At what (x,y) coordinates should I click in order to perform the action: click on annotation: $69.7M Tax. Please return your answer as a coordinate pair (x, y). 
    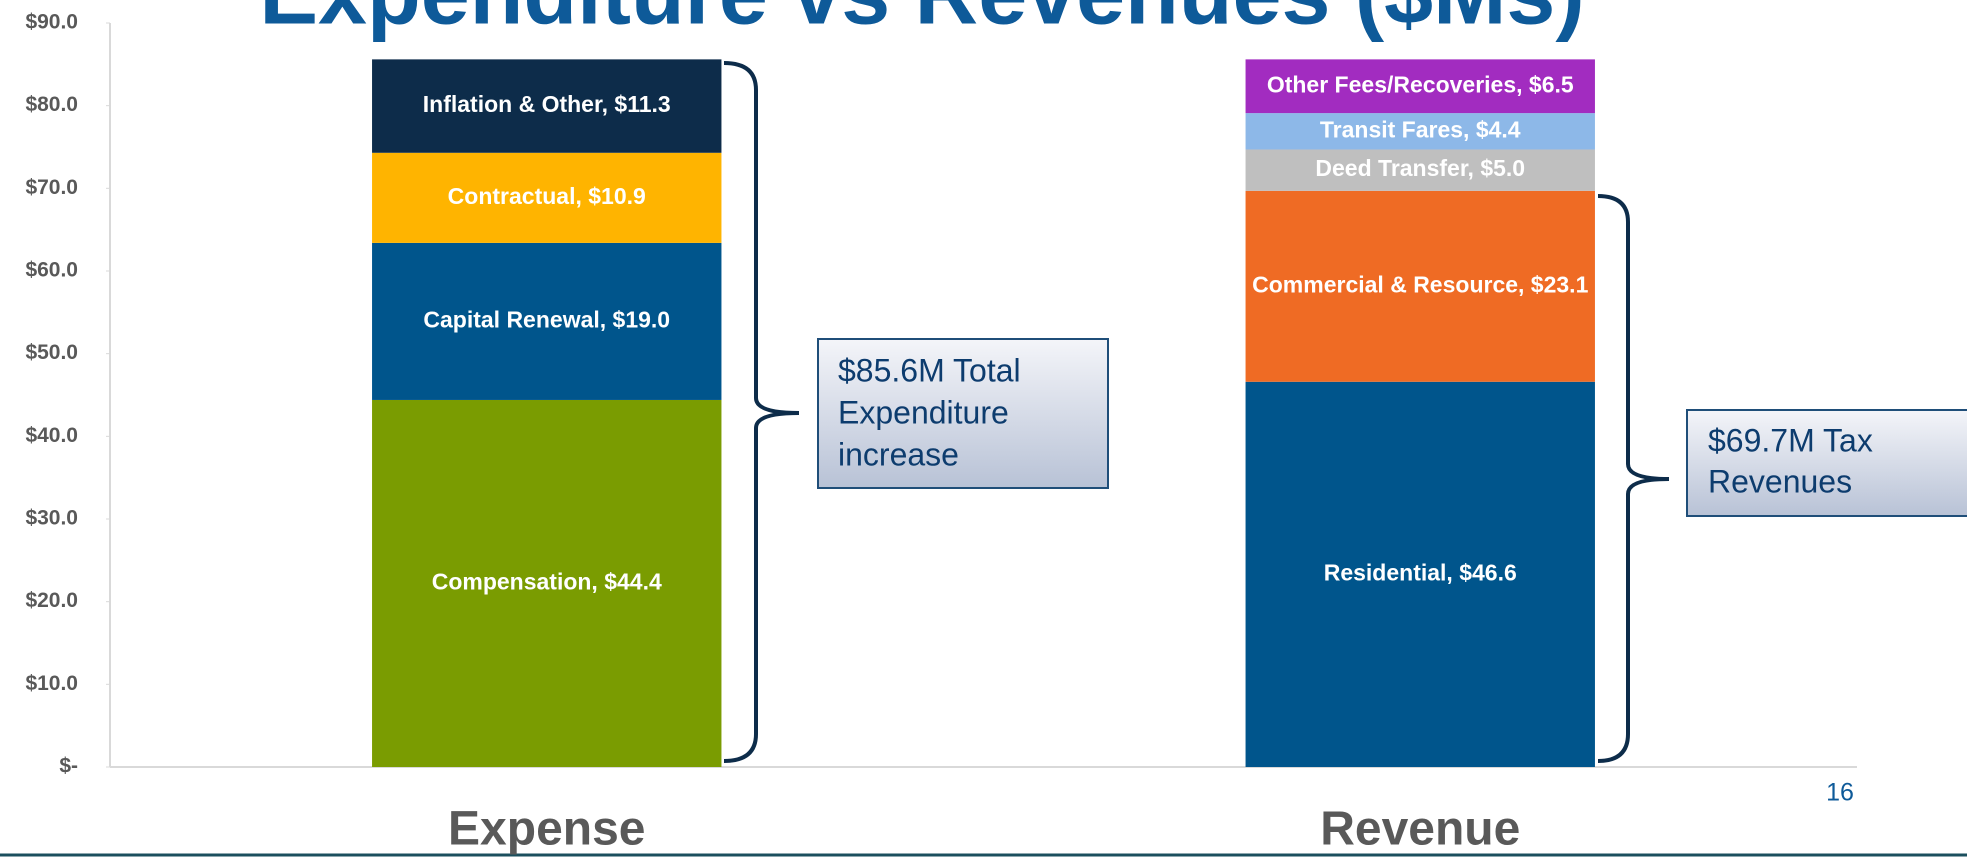
    Looking at the image, I should click on (1790, 440).